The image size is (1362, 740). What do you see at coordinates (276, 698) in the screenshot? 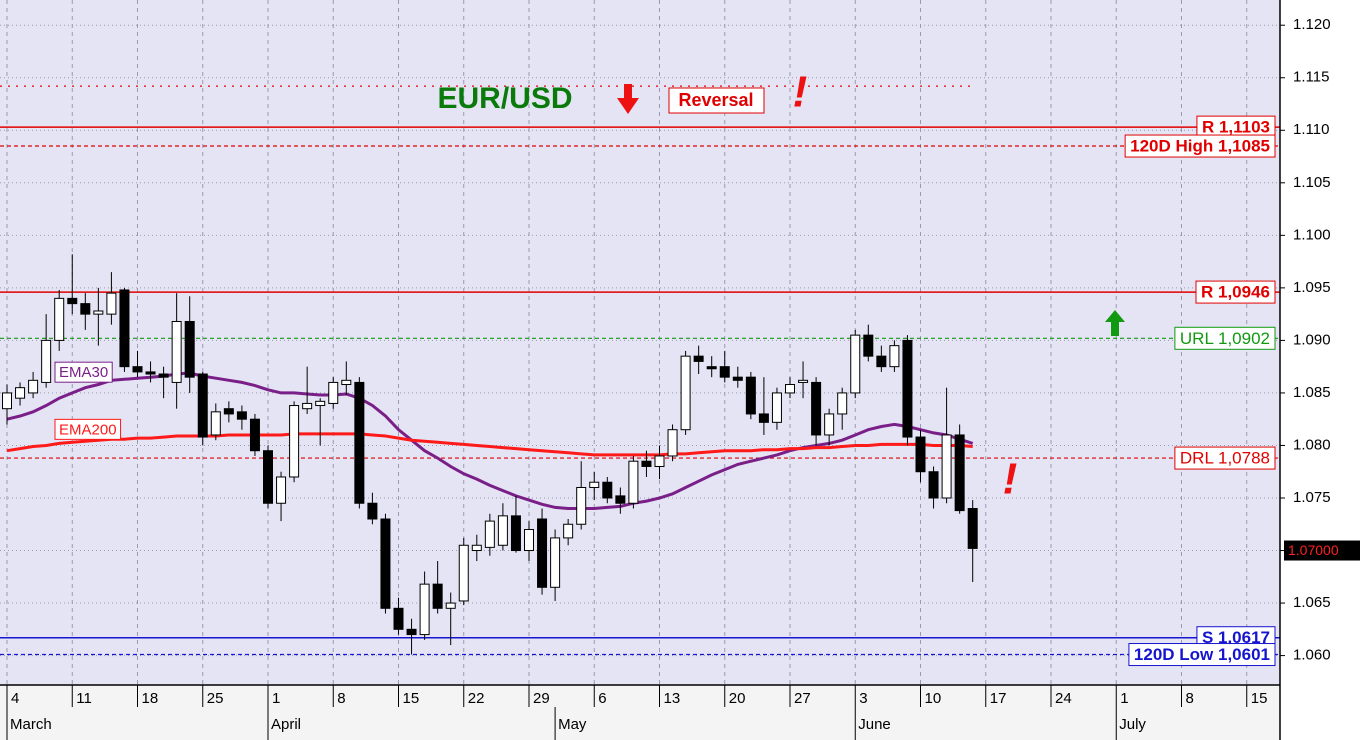
I see `x-tick-label: 1` at bounding box center [276, 698].